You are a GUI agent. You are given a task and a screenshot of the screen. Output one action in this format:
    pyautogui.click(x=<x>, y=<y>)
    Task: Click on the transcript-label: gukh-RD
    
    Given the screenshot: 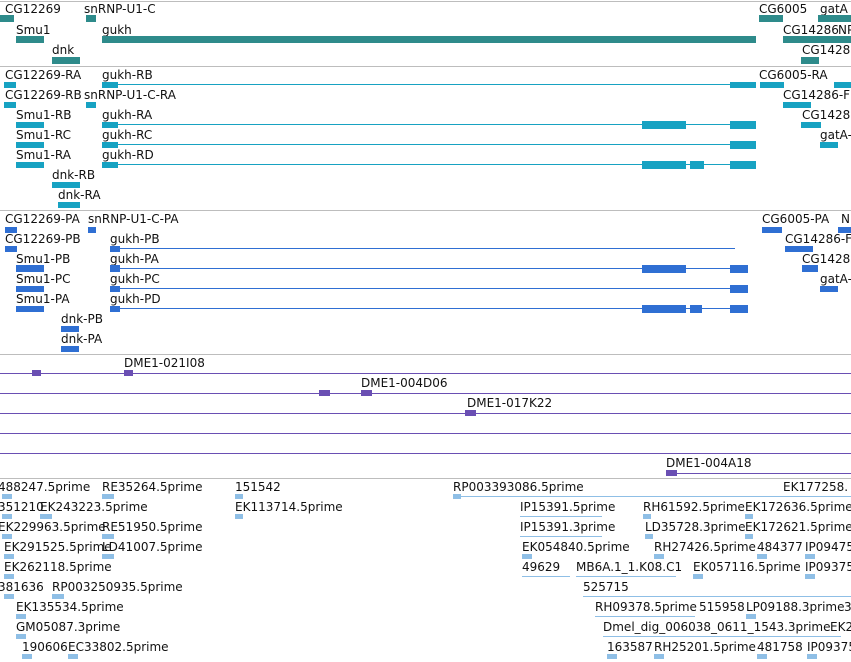 What is the action you would take?
    pyautogui.click(x=128, y=155)
    